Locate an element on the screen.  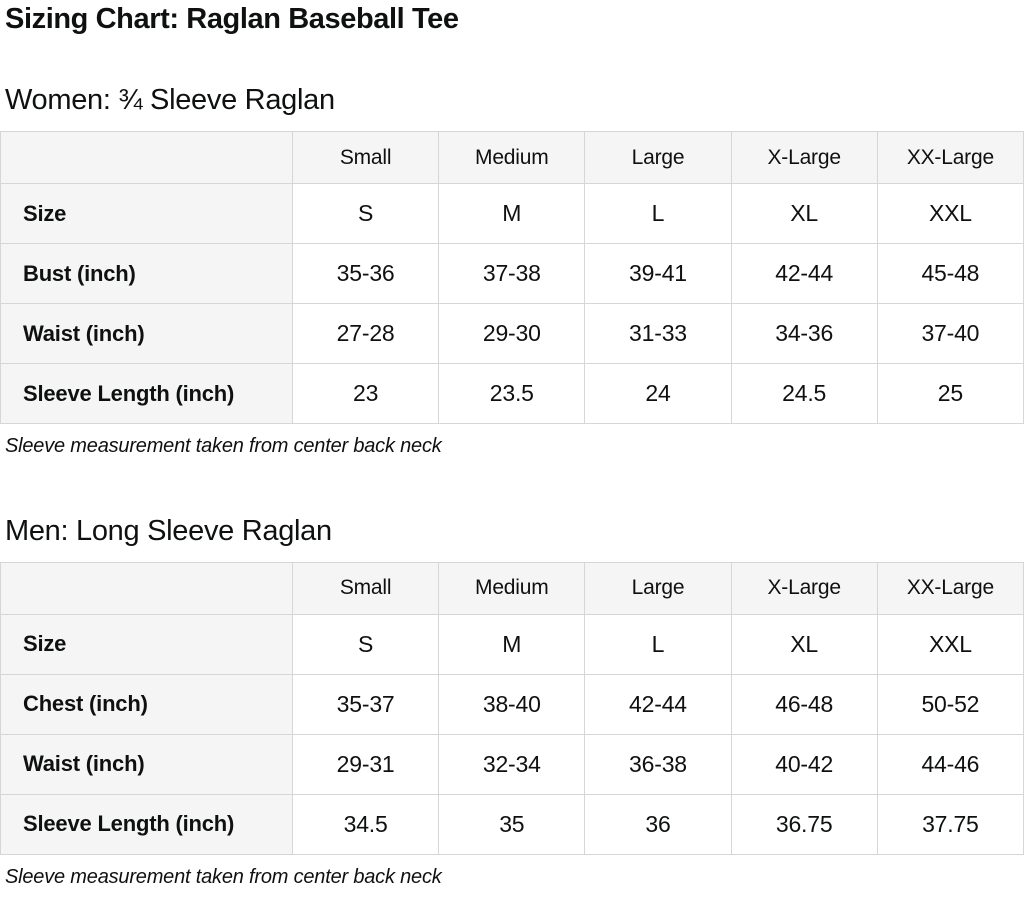
women-column-header-xxlarge: XX-Large is located at coordinates (950, 158).